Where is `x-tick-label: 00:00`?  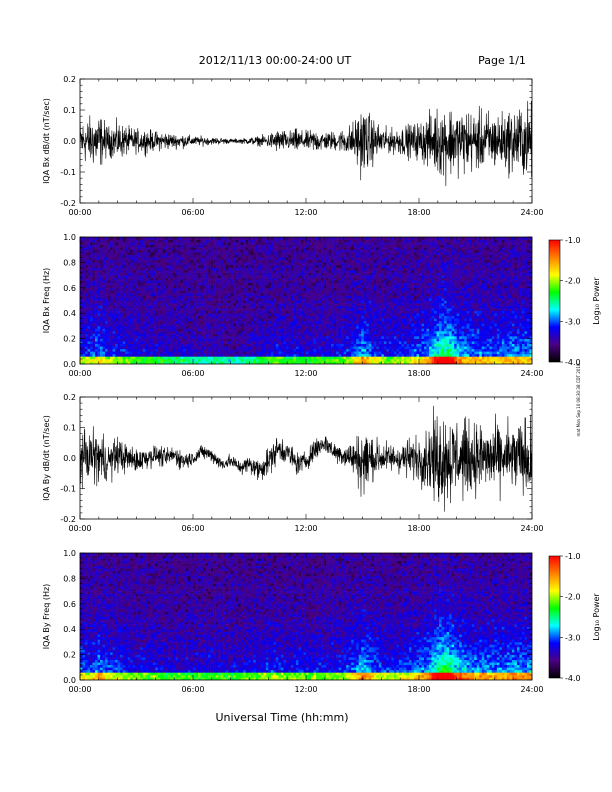
x-tick-label: 00:00 is located at coordinates (79, 212).